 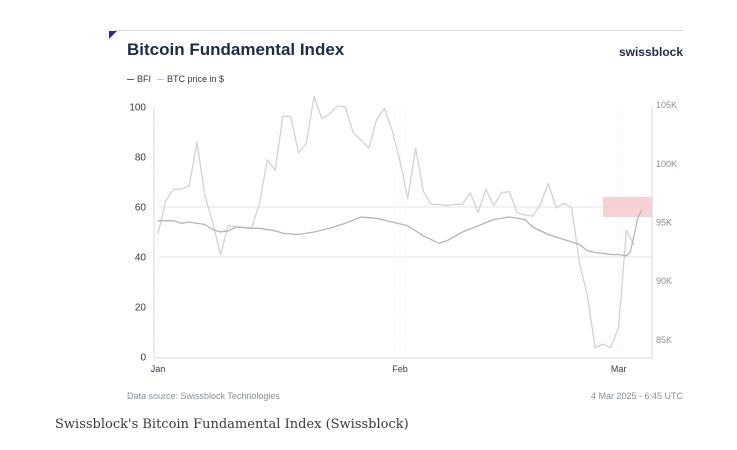 What do you see at coordinates (619, 369) in the screenshot?
I see `x-tick-label: Mar` at bounding box center [619, 369].